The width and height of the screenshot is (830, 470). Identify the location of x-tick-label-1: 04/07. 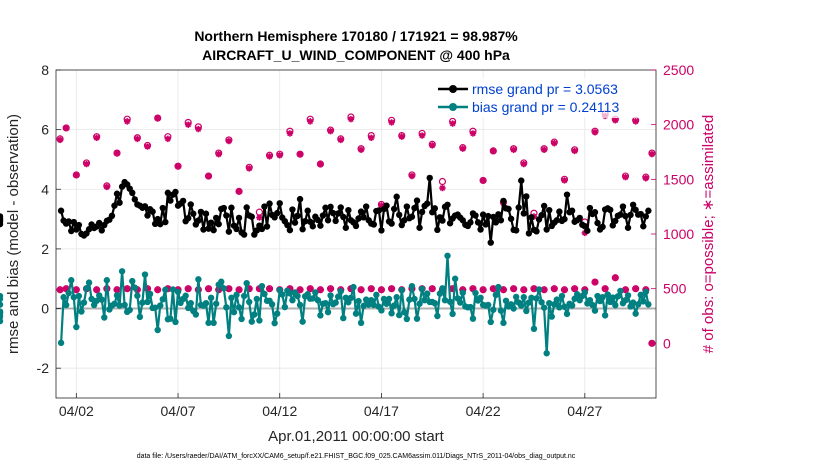
(178, 411).